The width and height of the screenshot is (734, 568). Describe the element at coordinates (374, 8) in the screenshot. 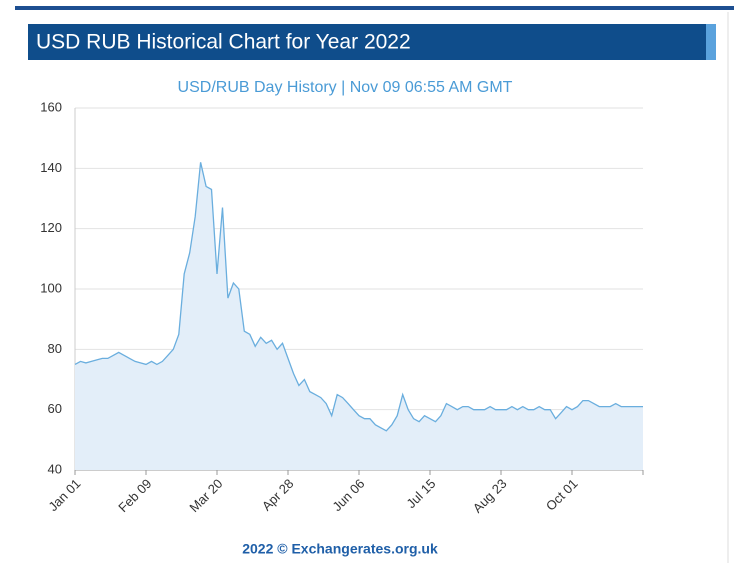

I see `top-rule` at that location.